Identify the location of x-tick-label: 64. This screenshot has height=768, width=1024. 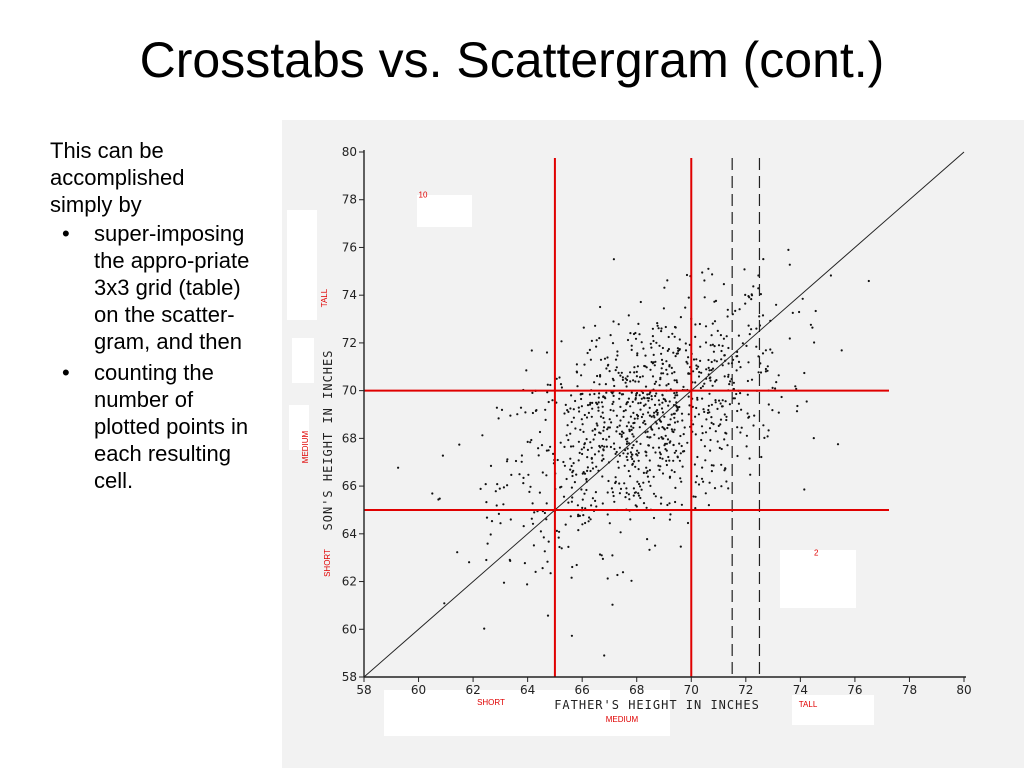
(527, 690).